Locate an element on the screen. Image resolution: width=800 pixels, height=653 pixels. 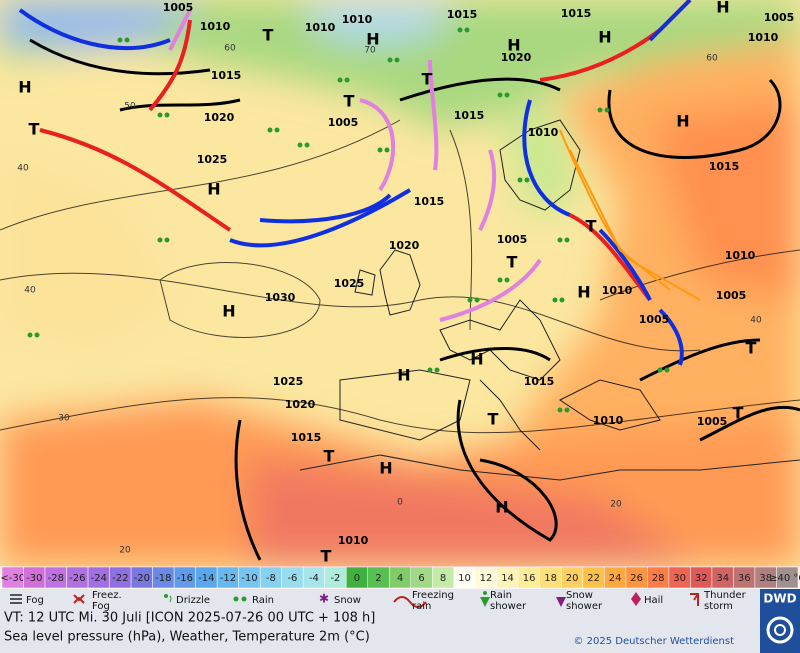
scale-label: -22 is located at coordinates (120, 578).